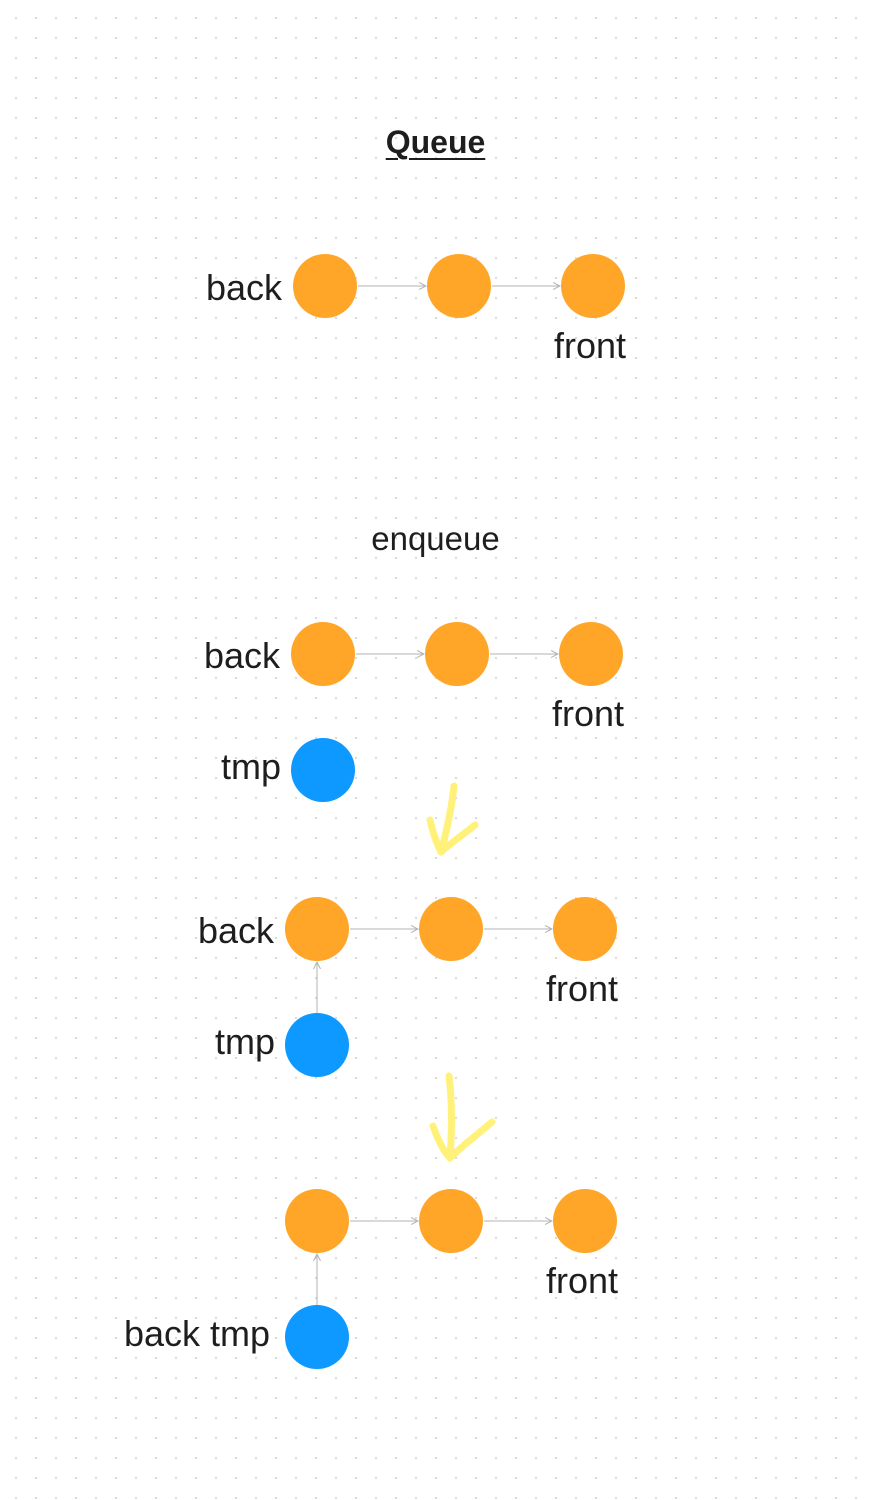  I want to click on diagram-title: Queue, so click(435, 142).